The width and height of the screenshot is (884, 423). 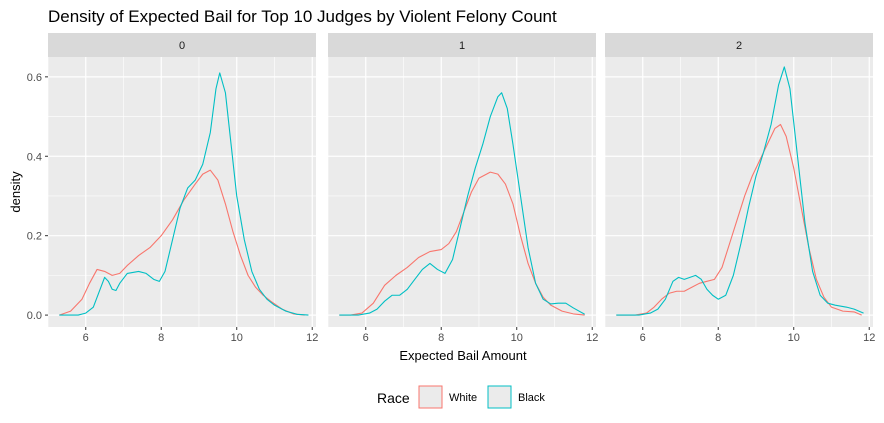 I want to click on legend-label-white: White, so click(x=463, y=398).